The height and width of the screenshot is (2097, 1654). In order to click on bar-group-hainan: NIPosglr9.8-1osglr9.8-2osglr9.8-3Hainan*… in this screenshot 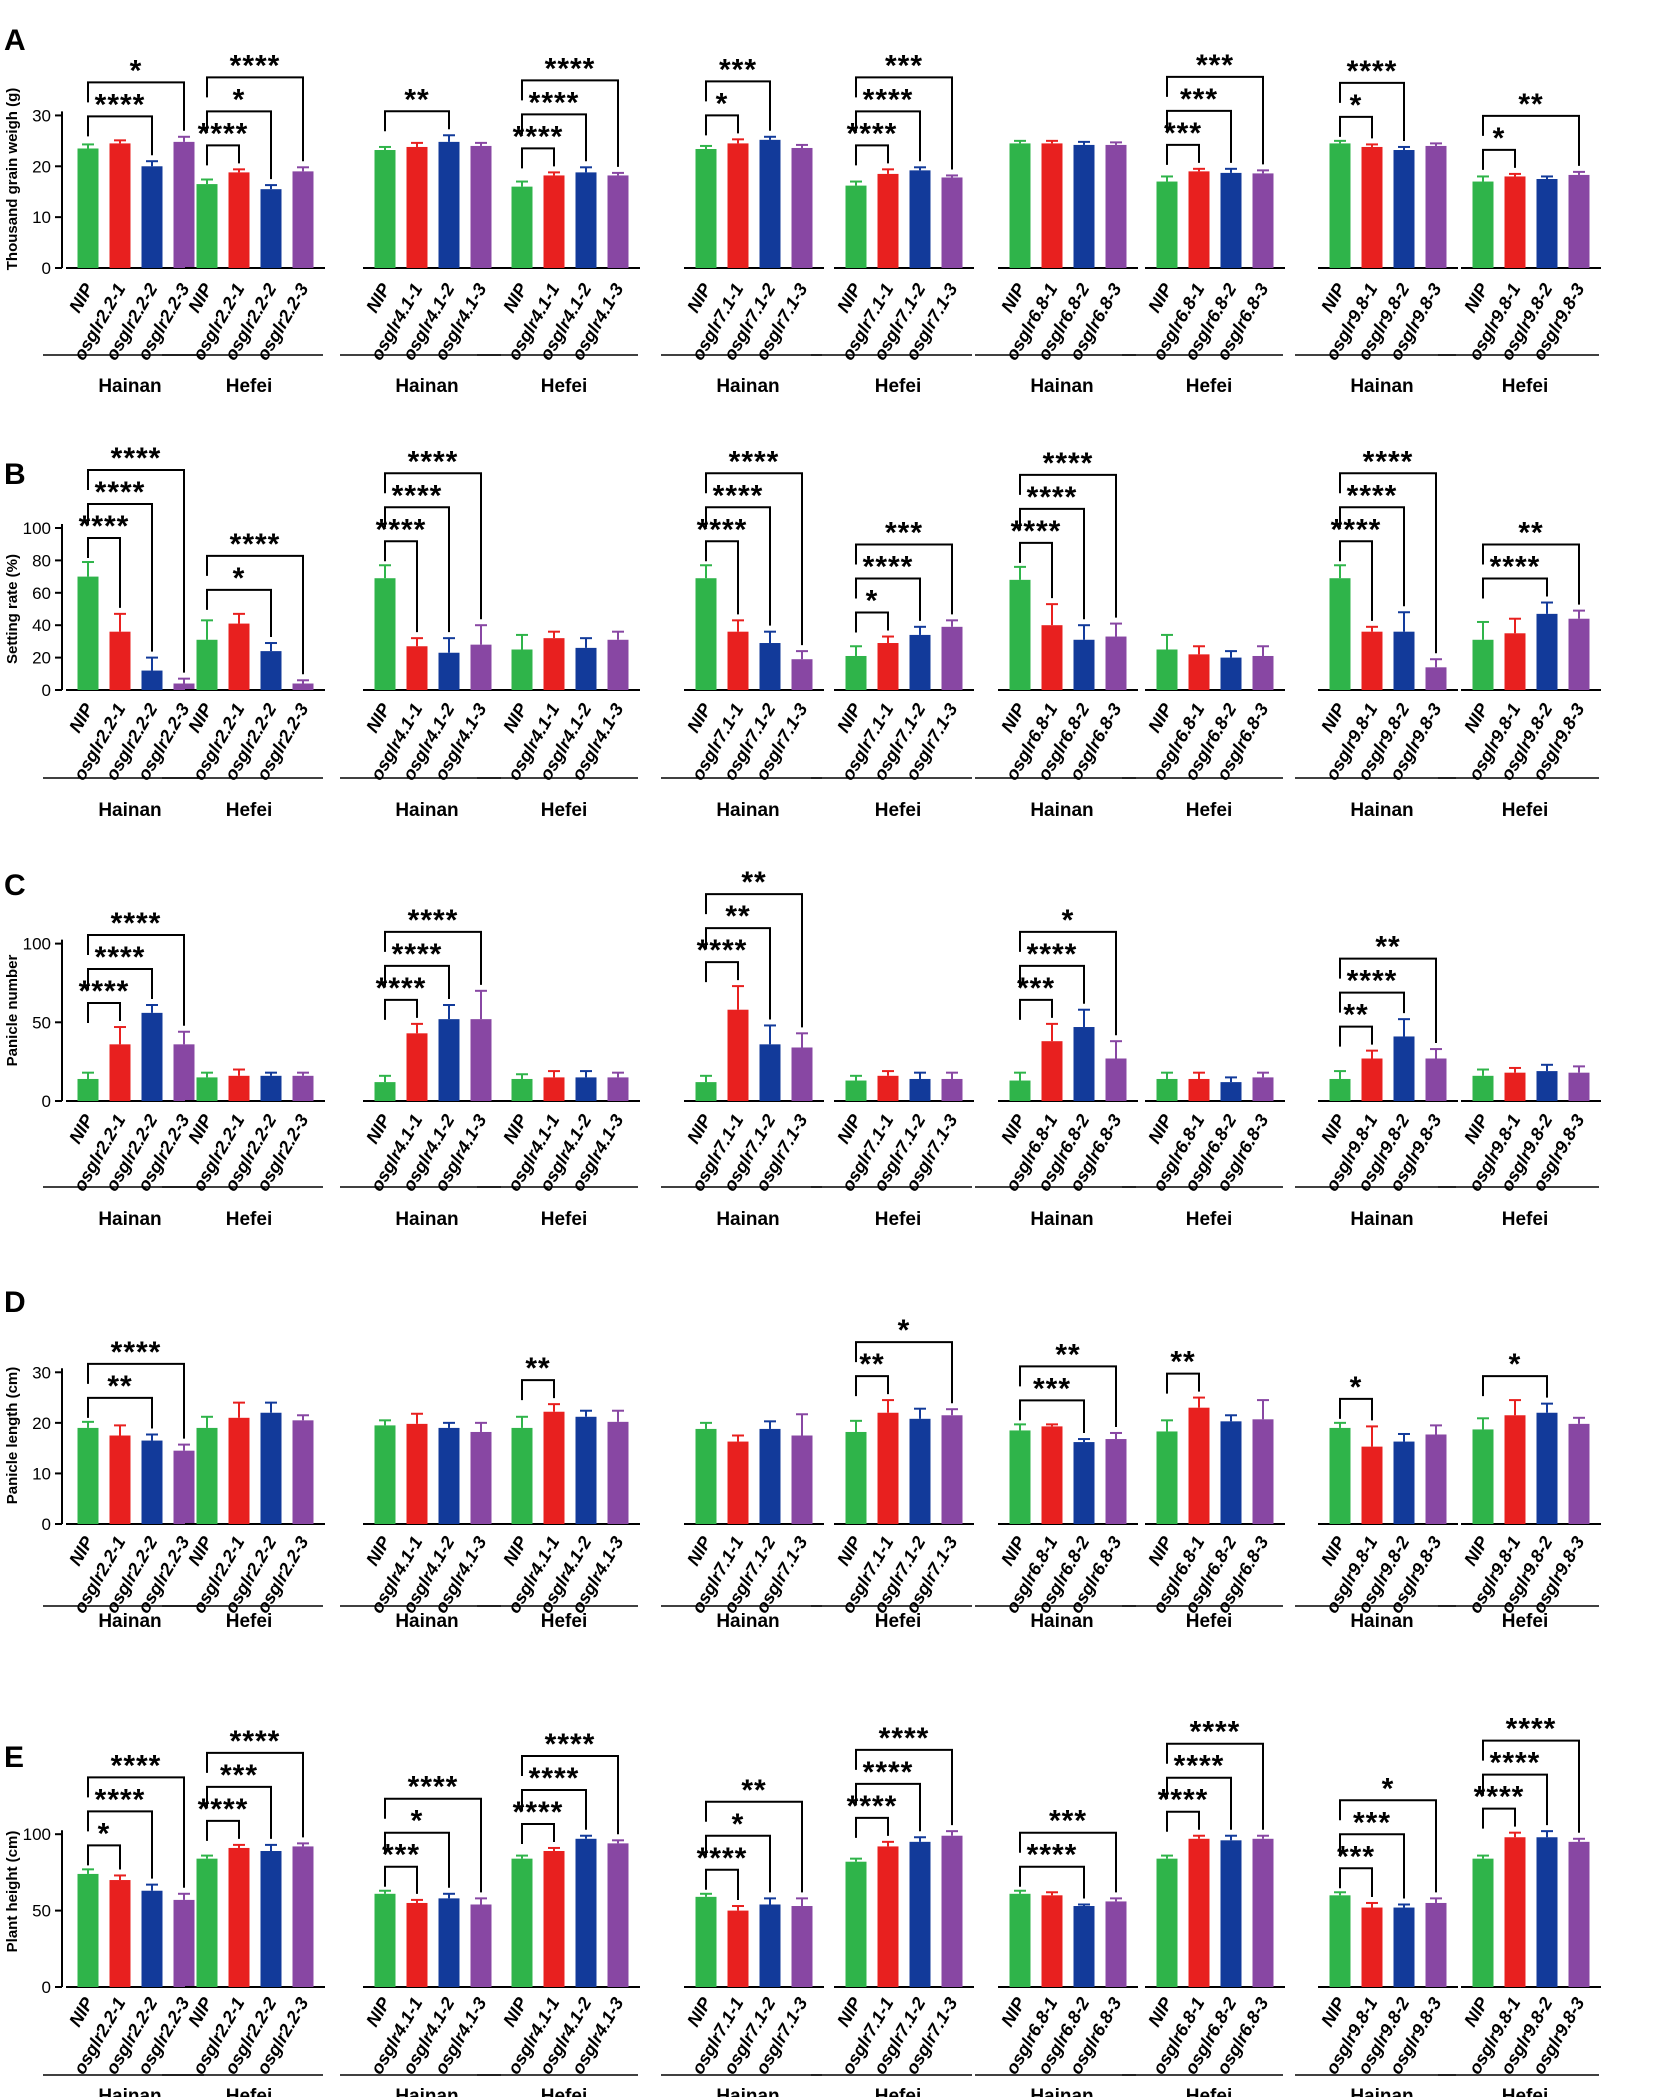, I will do `click(1376, 633)`.